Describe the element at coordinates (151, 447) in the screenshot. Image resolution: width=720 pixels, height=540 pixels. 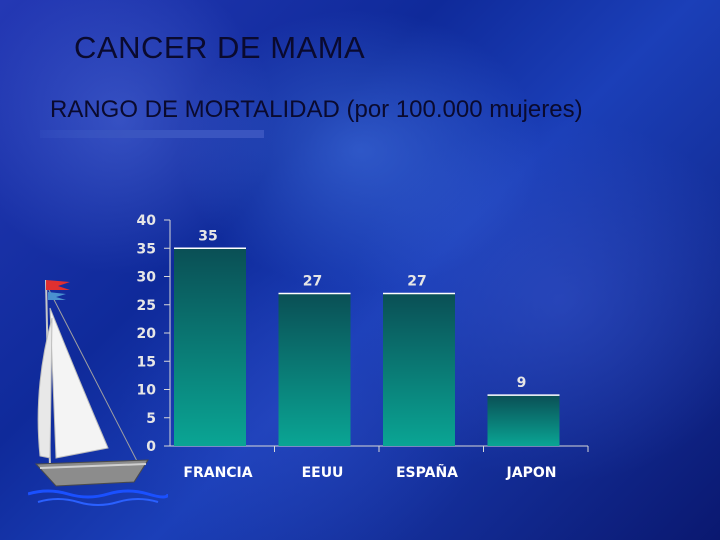
I see `y-tick-label: 0` at that location.